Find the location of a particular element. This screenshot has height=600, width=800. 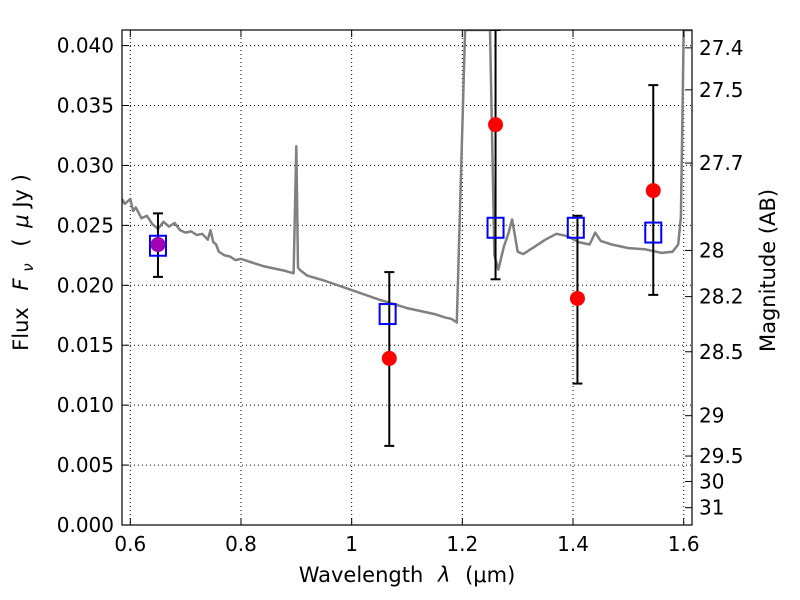

x-tick-label: 1.6 is located at coordinates (684, 544).